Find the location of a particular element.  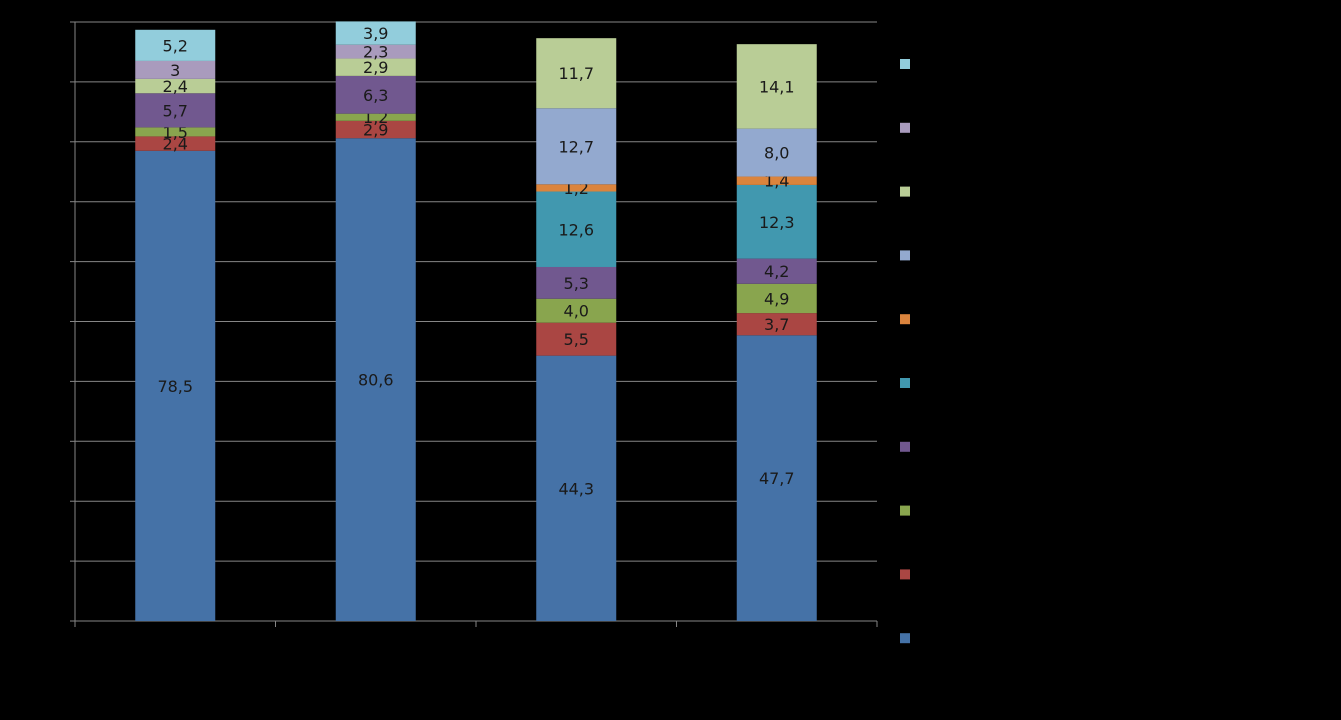

data-label: 12,6 is located at coordinates (576, 229).